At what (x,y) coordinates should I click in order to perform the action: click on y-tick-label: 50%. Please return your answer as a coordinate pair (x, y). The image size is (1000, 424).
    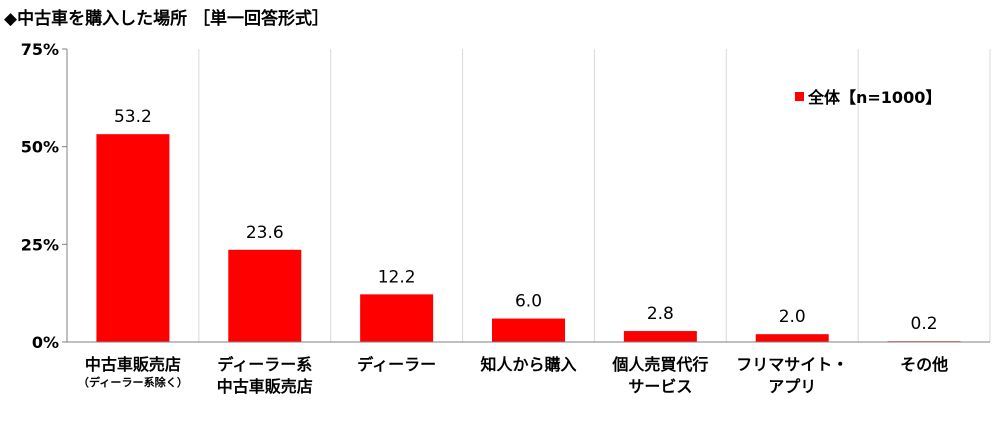
    Looking at the image, I should click on (40, 147).